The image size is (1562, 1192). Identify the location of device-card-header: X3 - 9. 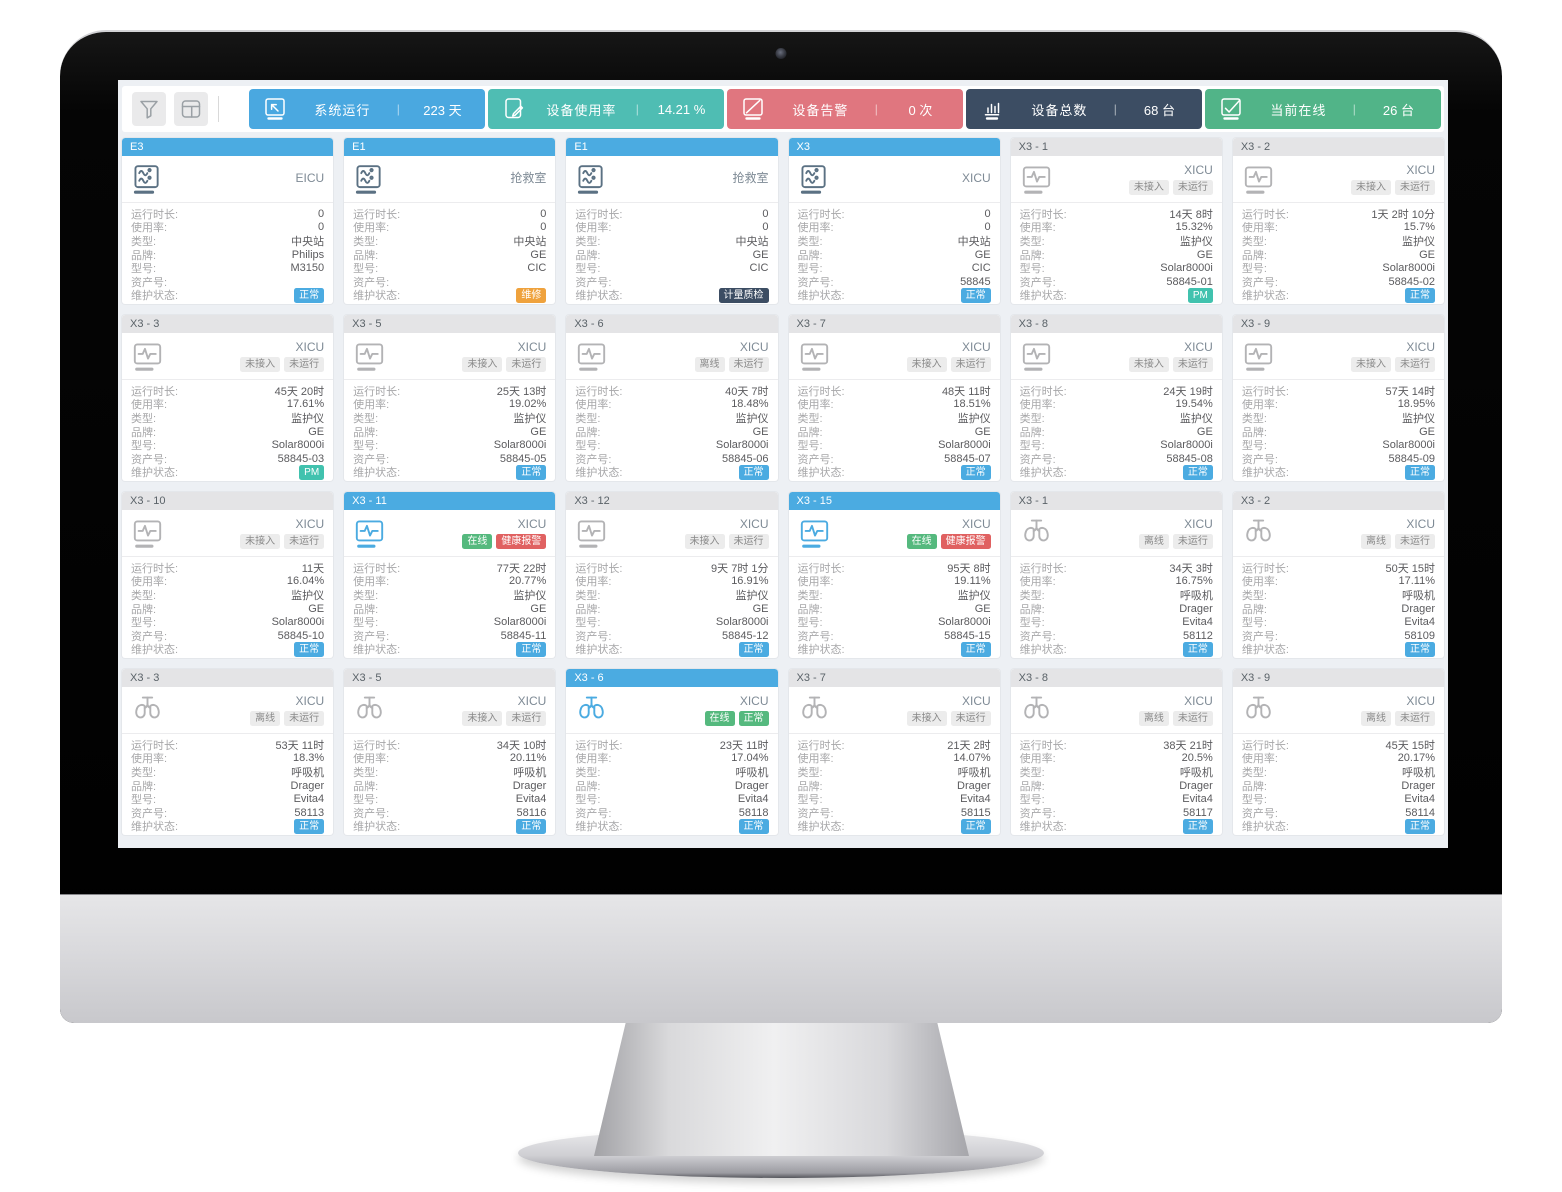
(1338, 678).